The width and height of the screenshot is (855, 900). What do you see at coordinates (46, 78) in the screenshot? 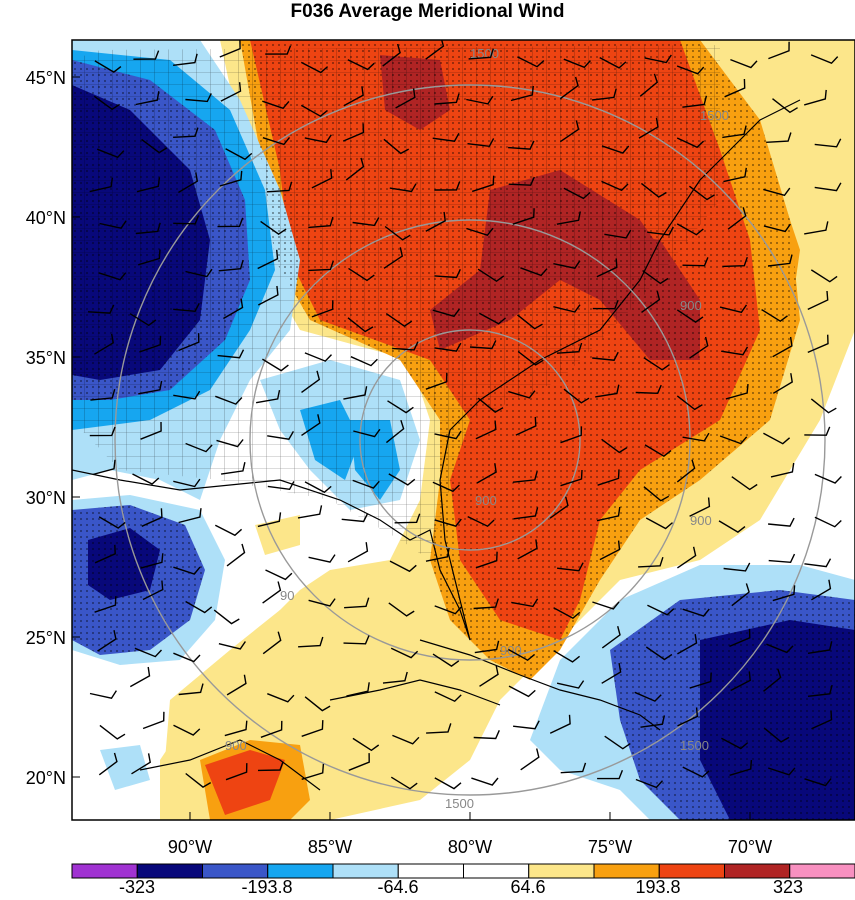
I see `lat-label: 45°N` at bounding box center [46, 78].